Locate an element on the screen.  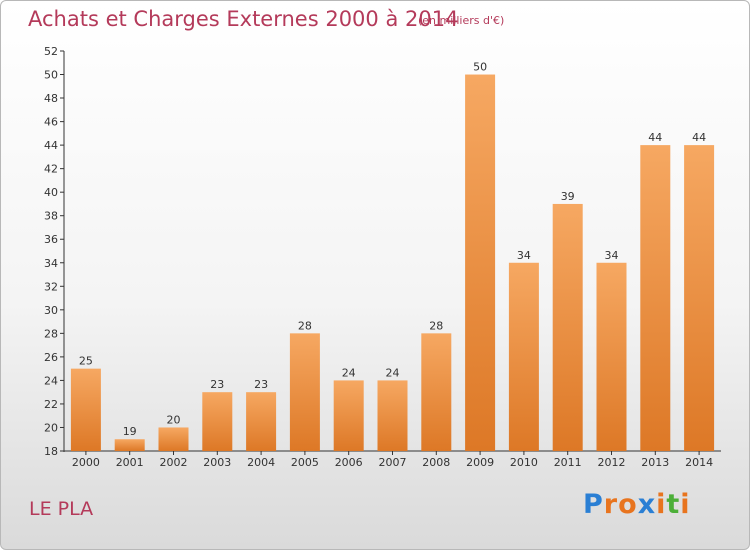
logo-letter: x is located at coordinates (647, 504).